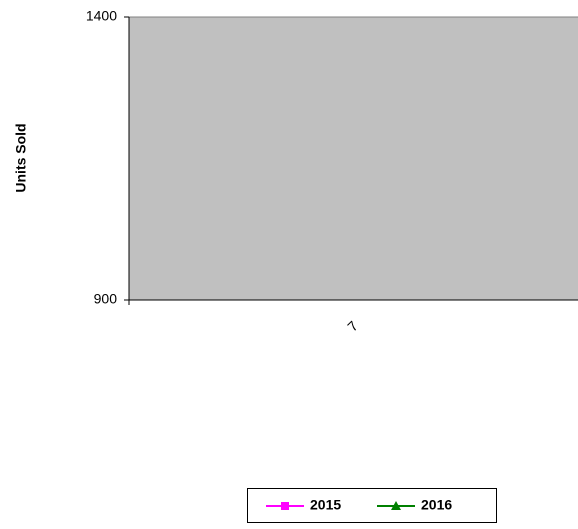 The height and width of the screenshot is (529, 578). Describe the element at coordinates (101, 16) in the screenshot. I see `y-tick-label: 1400` at that location.